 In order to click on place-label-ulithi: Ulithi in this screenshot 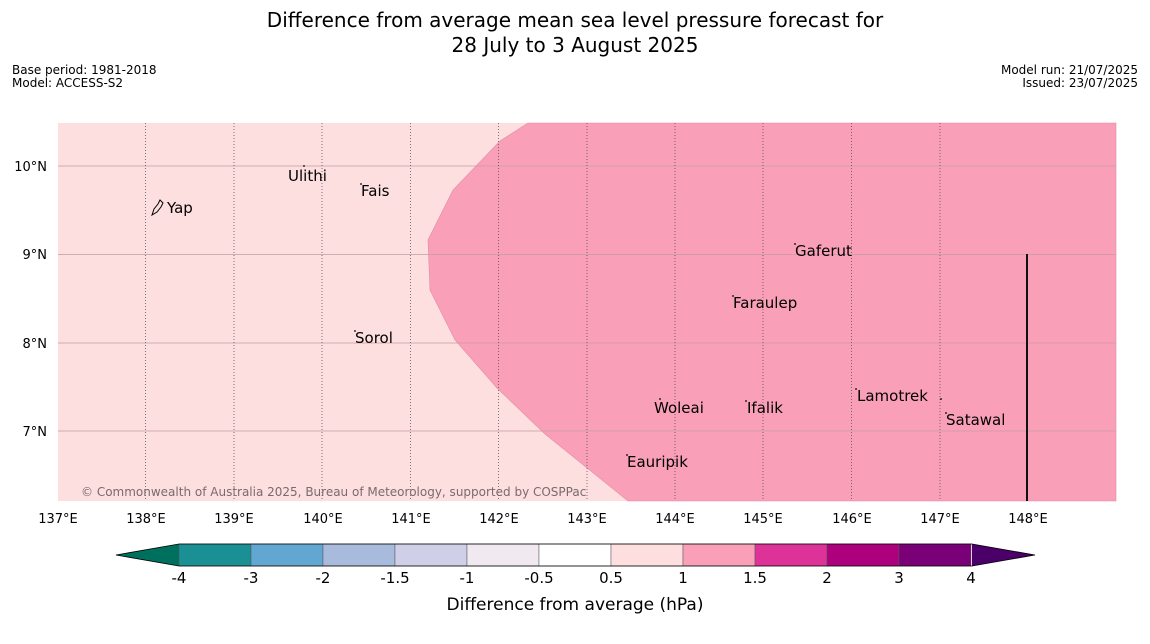, I will do `click(307, 176)`.